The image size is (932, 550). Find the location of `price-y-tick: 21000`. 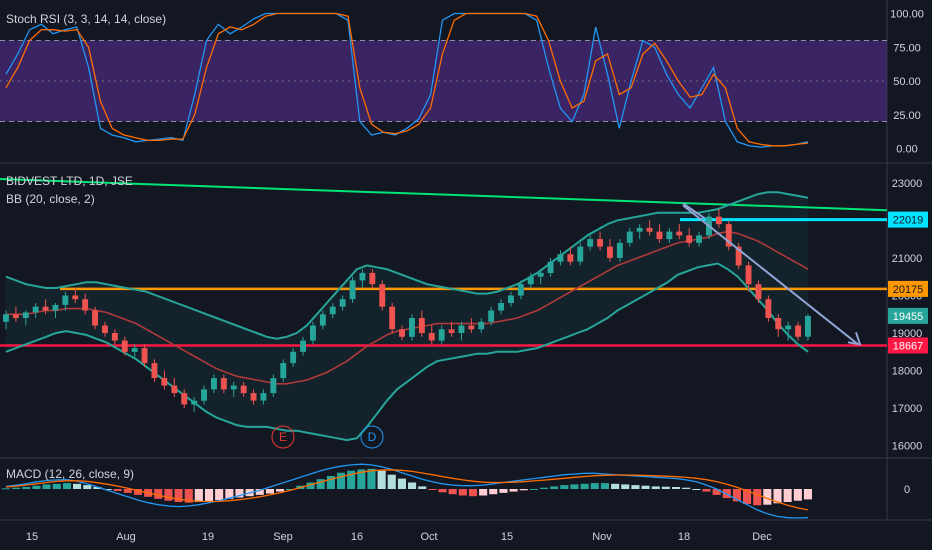

price-y-tick: 21000 is located at coordinates (907, 259).